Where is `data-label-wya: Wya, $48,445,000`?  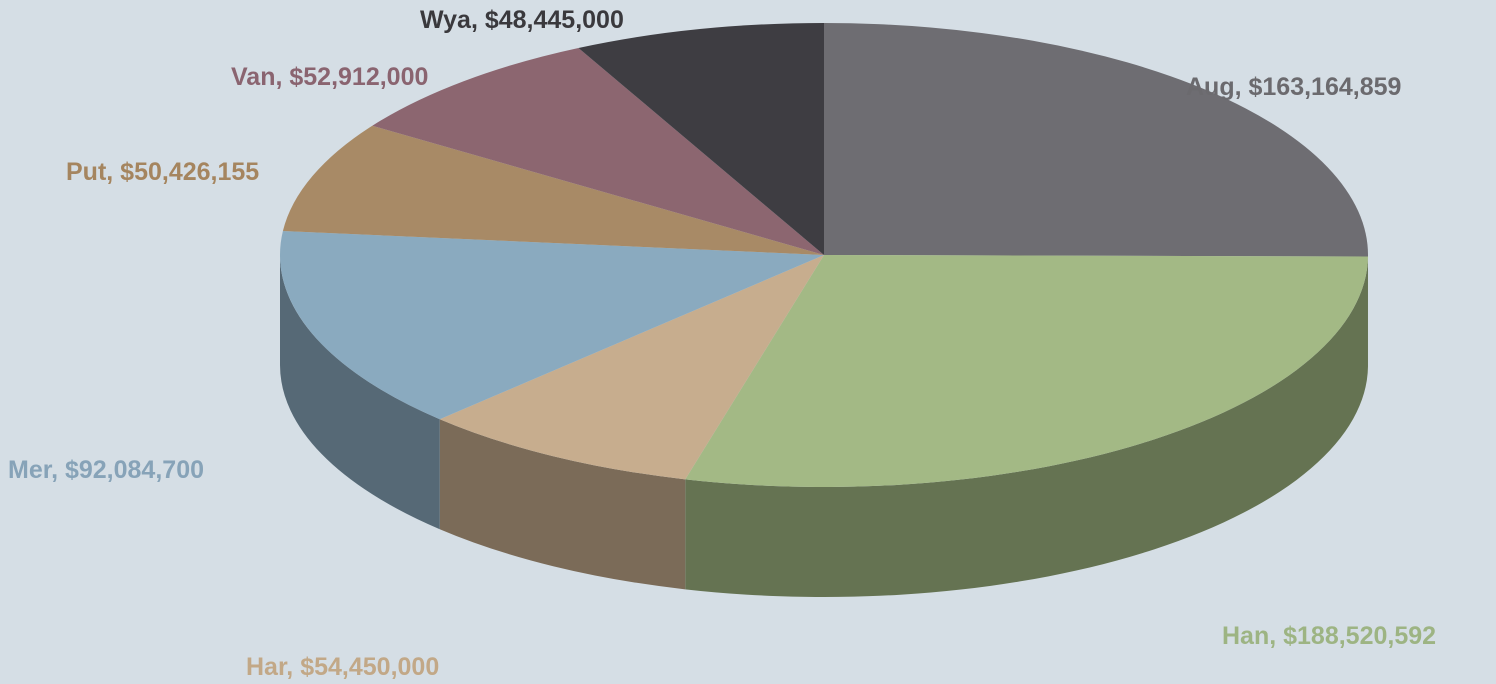 data-label-wya: Wya, $48,445,000 is located at coordinates (522, 20).